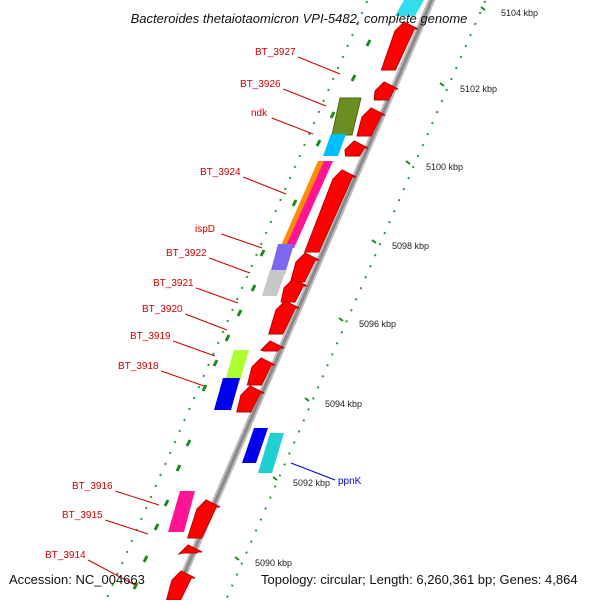 The width and height of the screenshot is (600, 605). What do you see at coordinates (478, 89) in the screenshot?
I see `scale-tick-label: 5102 kbp` at bounding box center [478, 89].